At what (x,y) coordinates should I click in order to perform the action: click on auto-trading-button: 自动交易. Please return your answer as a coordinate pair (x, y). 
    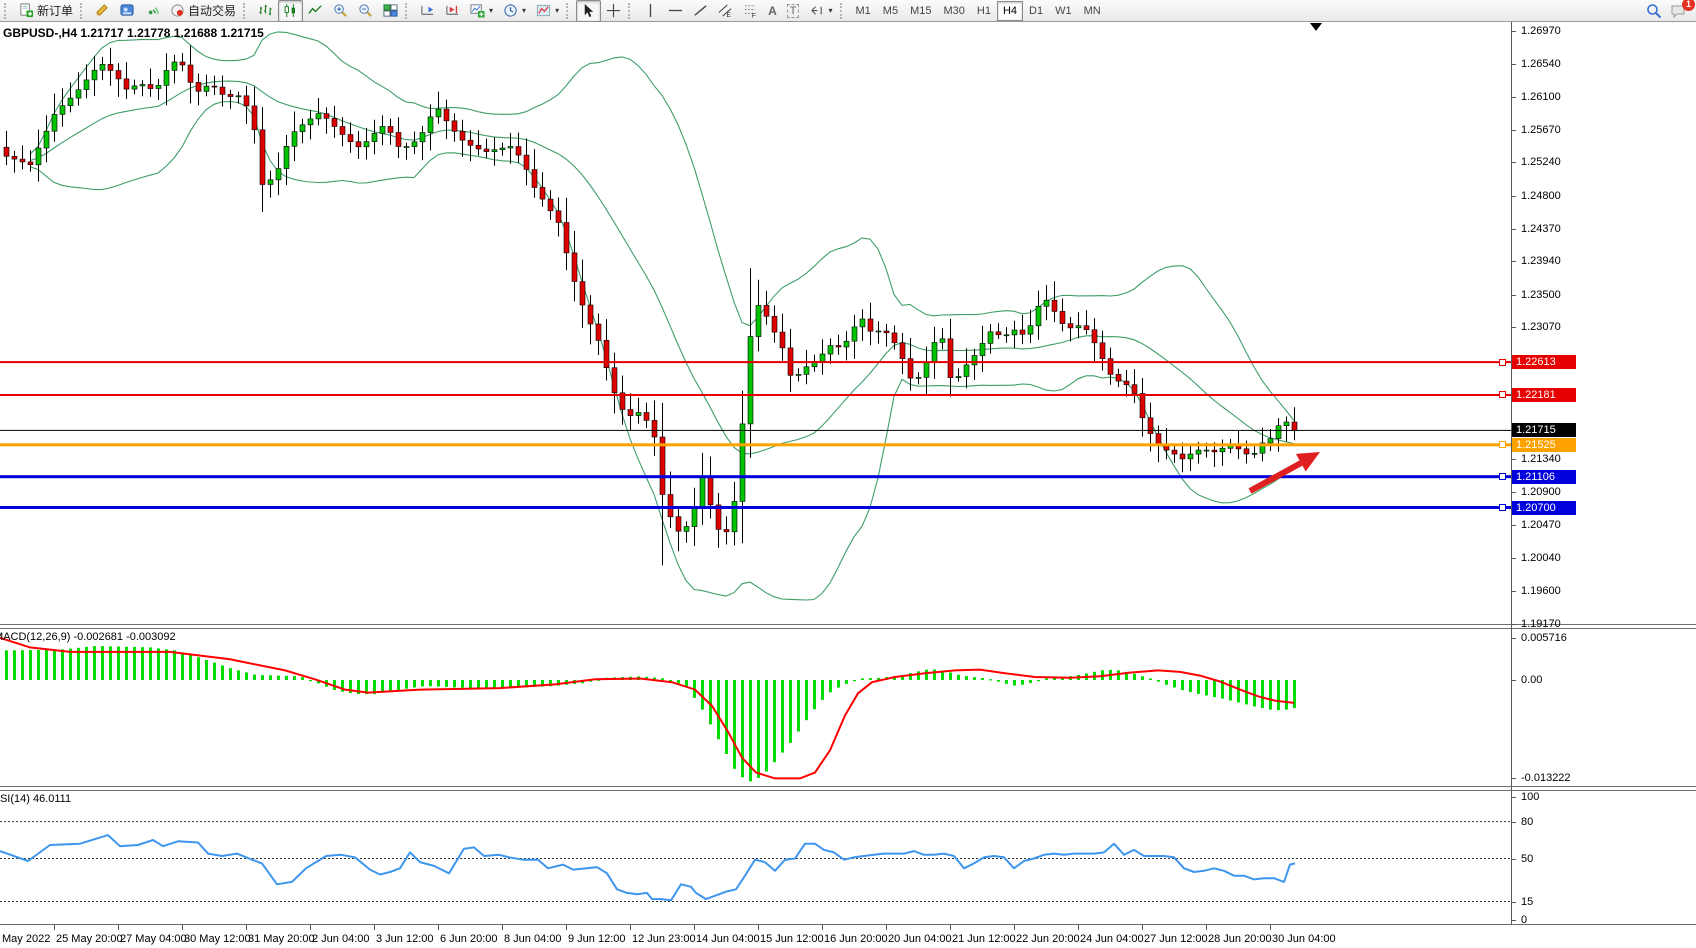
    Looking at the image, I should click on (203, 11).